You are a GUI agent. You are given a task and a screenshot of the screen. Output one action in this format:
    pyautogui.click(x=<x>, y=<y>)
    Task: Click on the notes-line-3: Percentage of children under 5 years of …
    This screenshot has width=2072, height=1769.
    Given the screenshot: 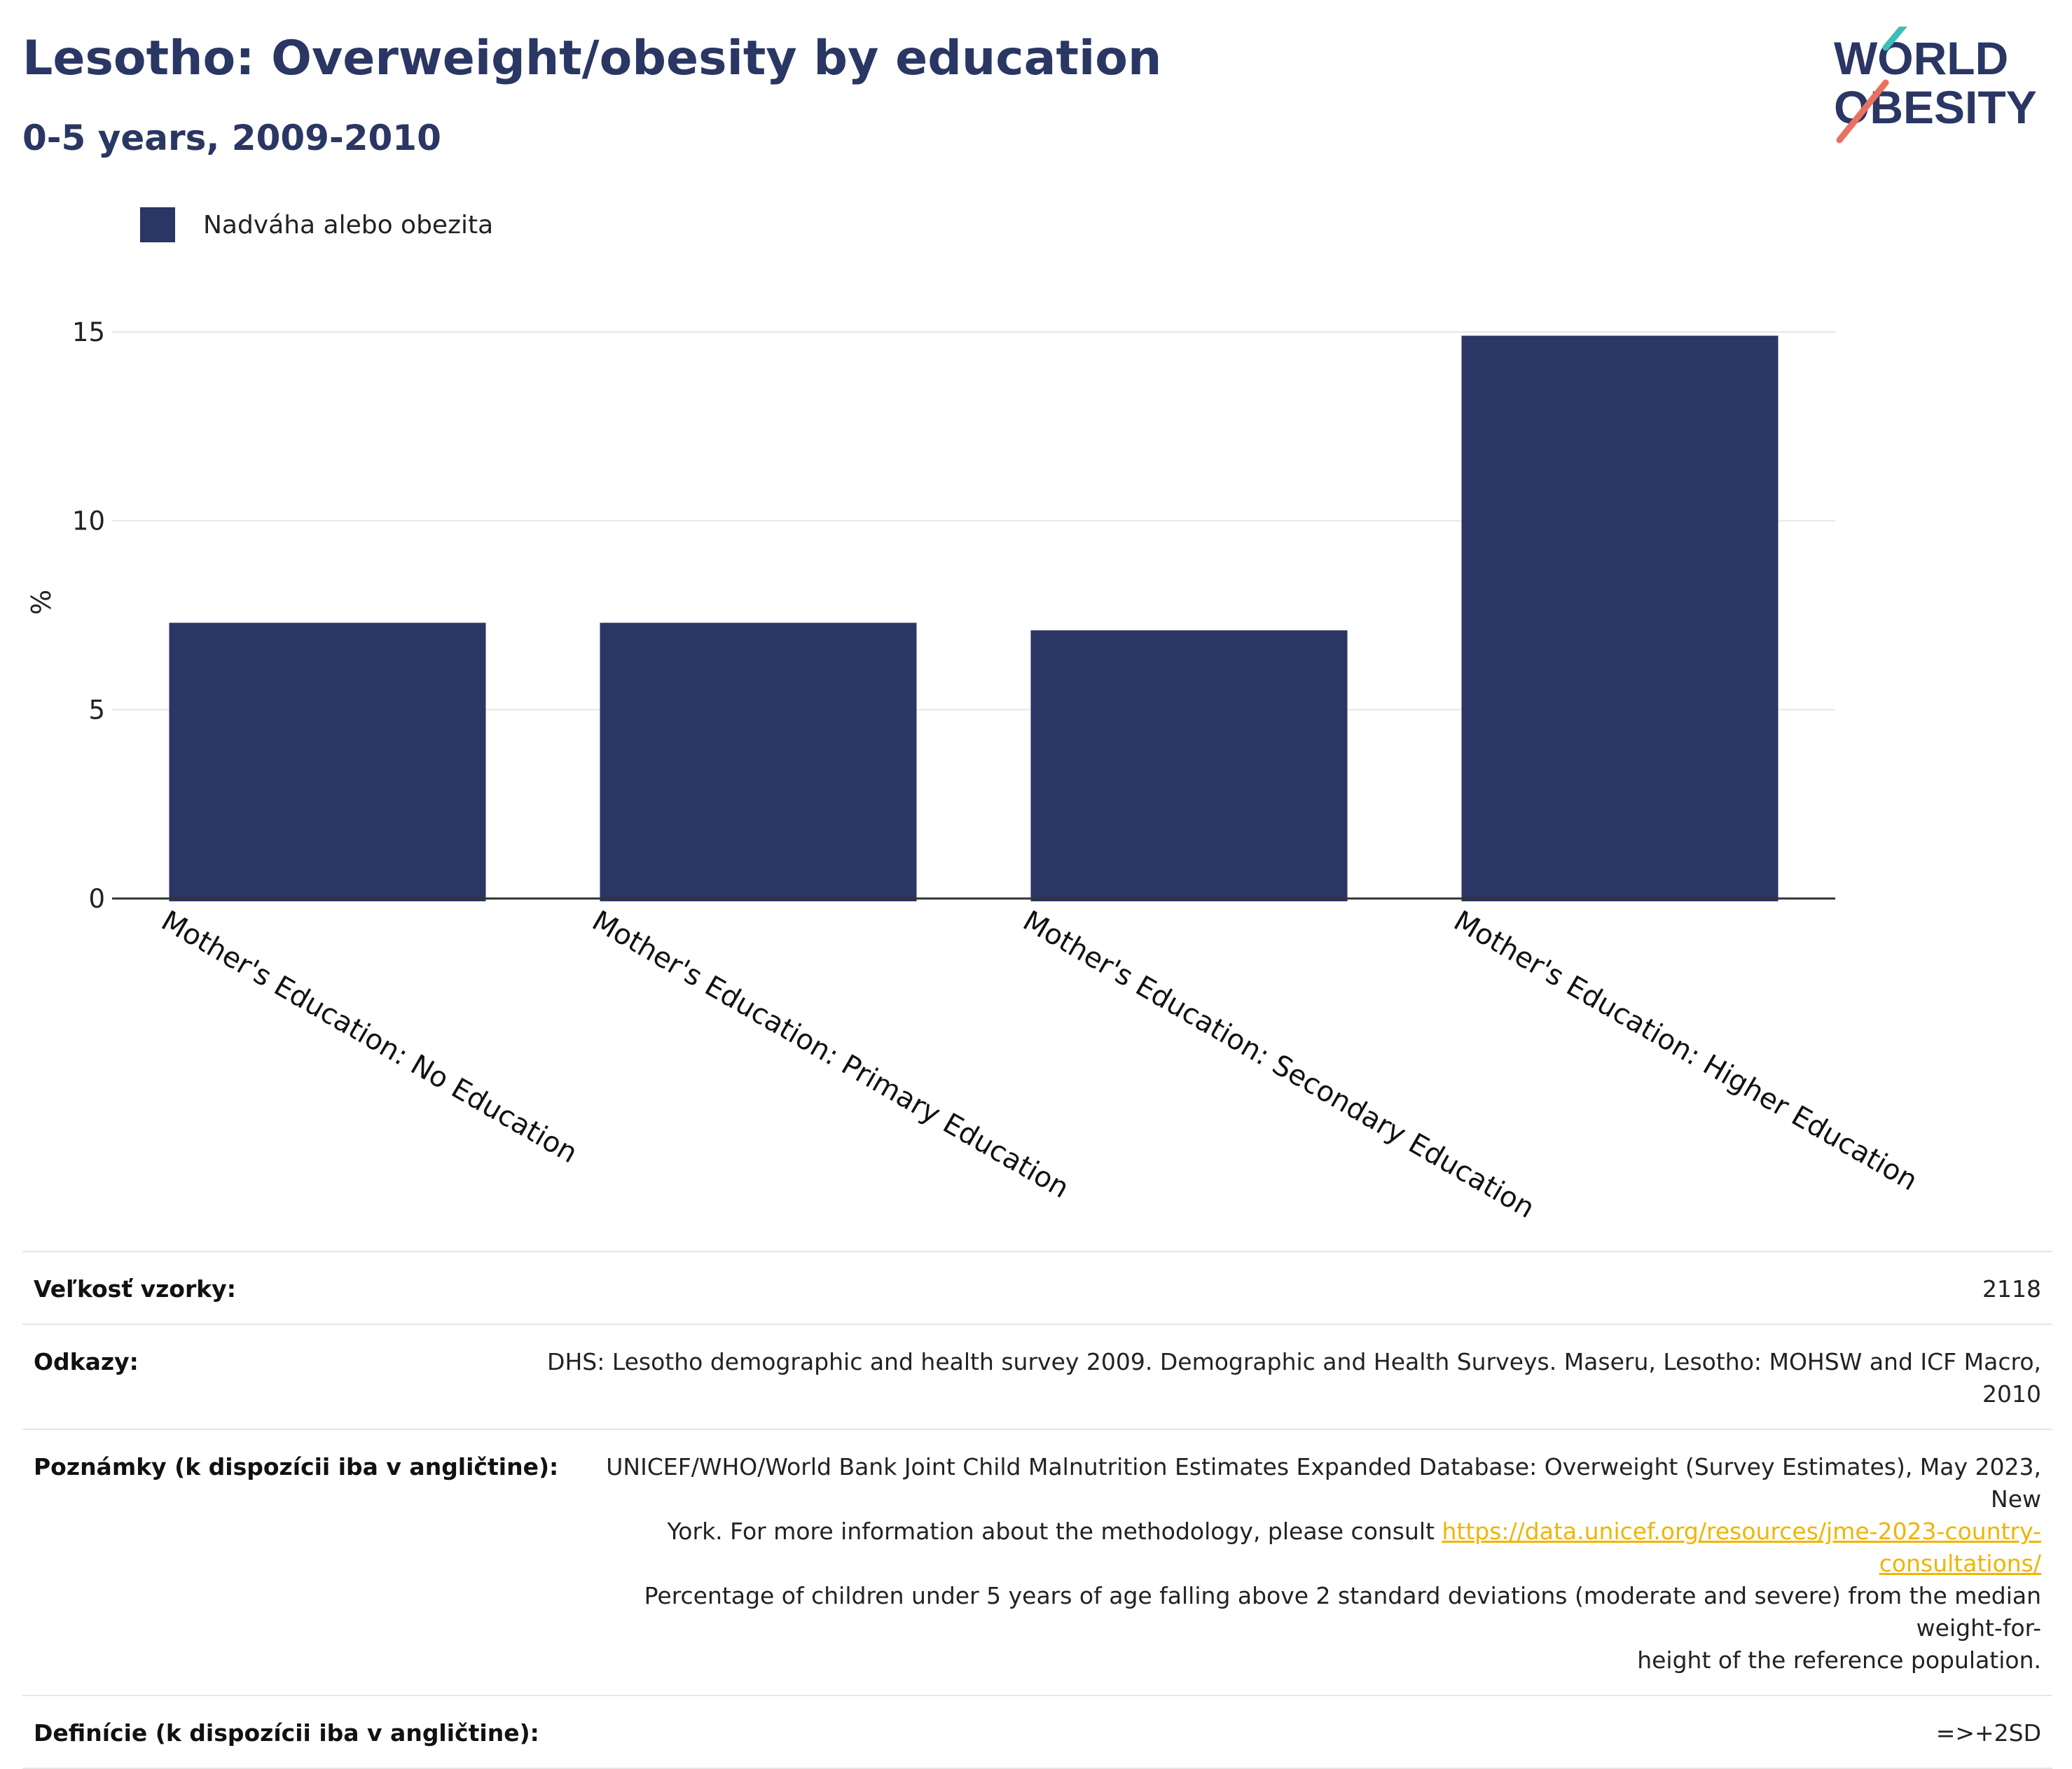 What is the action you would take?
    pyautogui.click(x=1342, y=1612)
    